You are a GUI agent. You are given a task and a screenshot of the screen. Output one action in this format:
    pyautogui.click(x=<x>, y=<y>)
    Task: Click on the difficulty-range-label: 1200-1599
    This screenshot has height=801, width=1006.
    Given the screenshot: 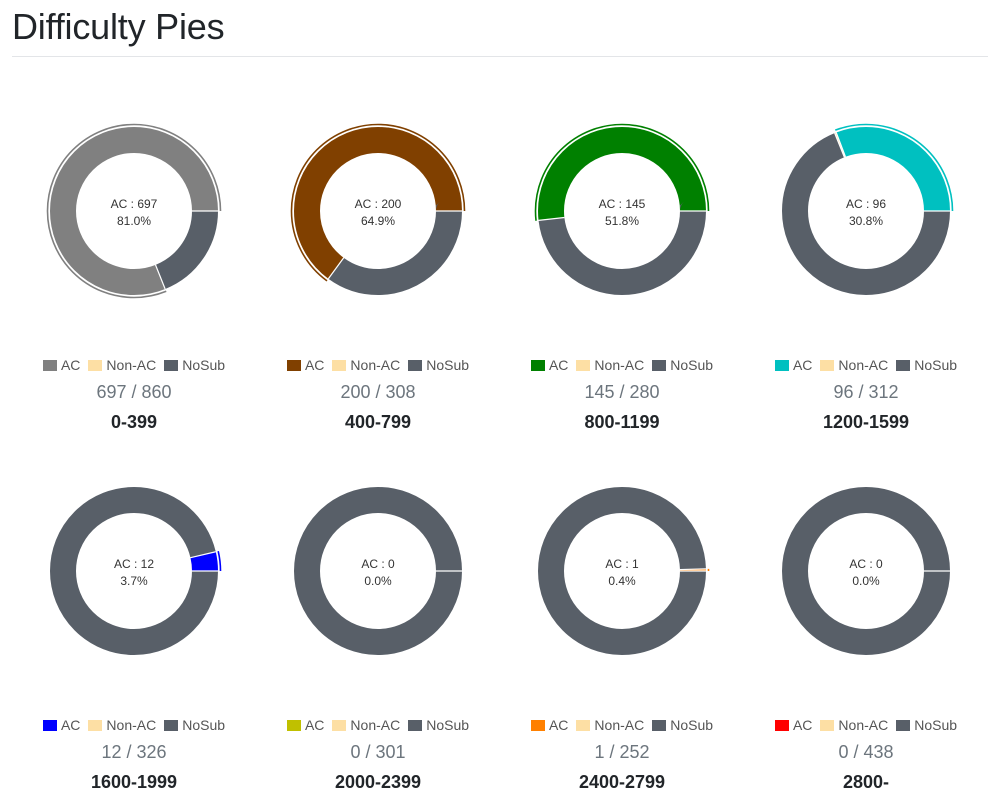 What is the action you would take?
    pyautogui.click(x=866, y=422)
    